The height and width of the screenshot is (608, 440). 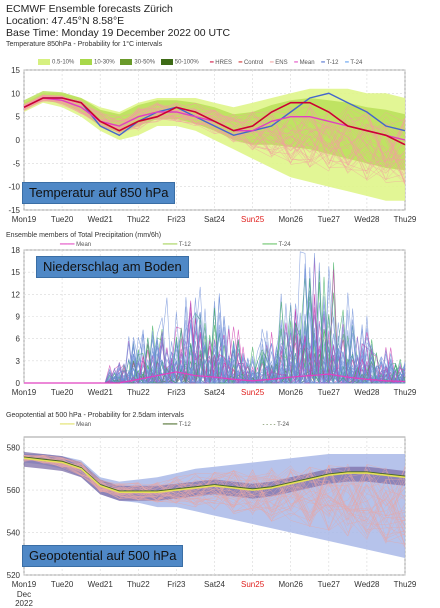 I want to click on y-tick-label: 5, so click(x=18, y=117).